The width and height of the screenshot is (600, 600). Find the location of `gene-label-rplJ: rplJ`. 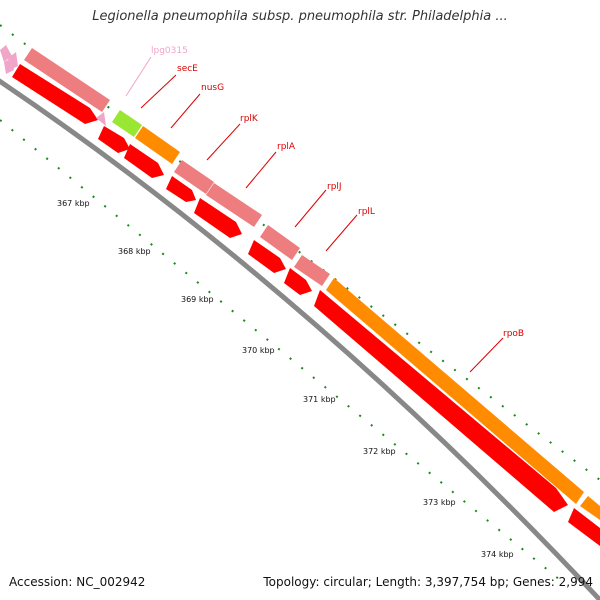

gene-label-rplJ: rplJ is located at coordinates (334, 187).